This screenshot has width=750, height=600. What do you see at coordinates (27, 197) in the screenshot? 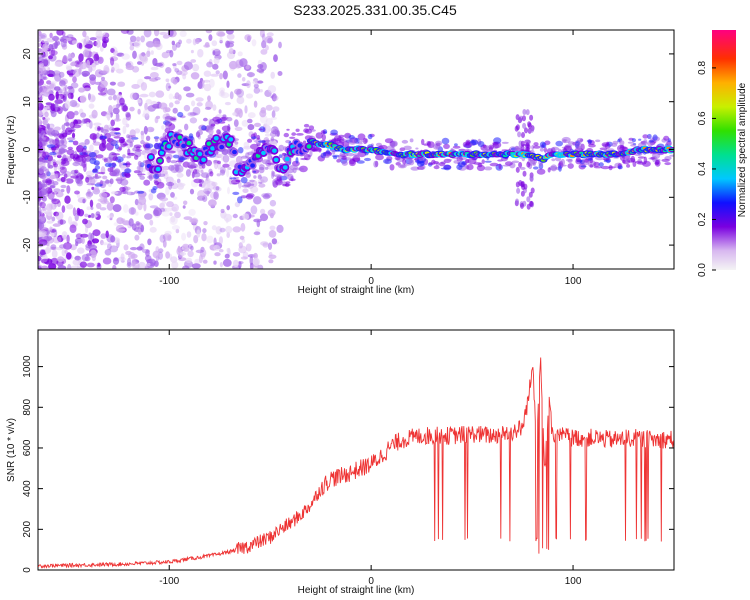
I see `spectrogram-y-tick-label: -10` at bounding box center [27, 197].